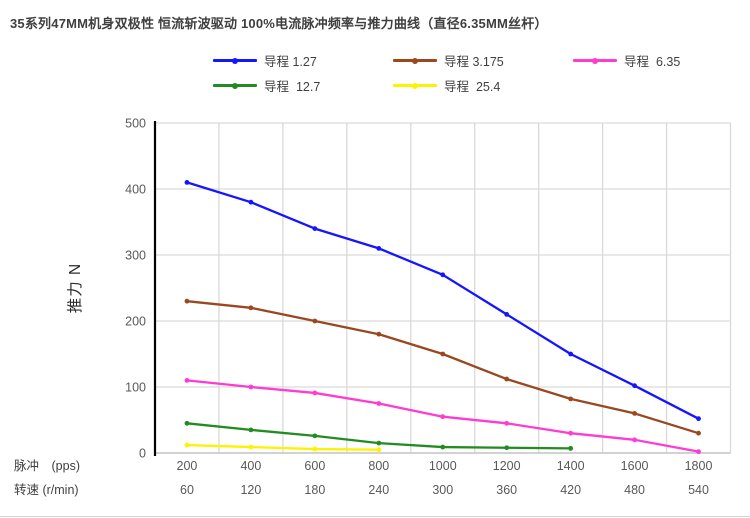  What do you see at coordinates (570, 490) in the screenshot?
I see `x-tick-label-rmin: 420` at bounding box center [570, 490].